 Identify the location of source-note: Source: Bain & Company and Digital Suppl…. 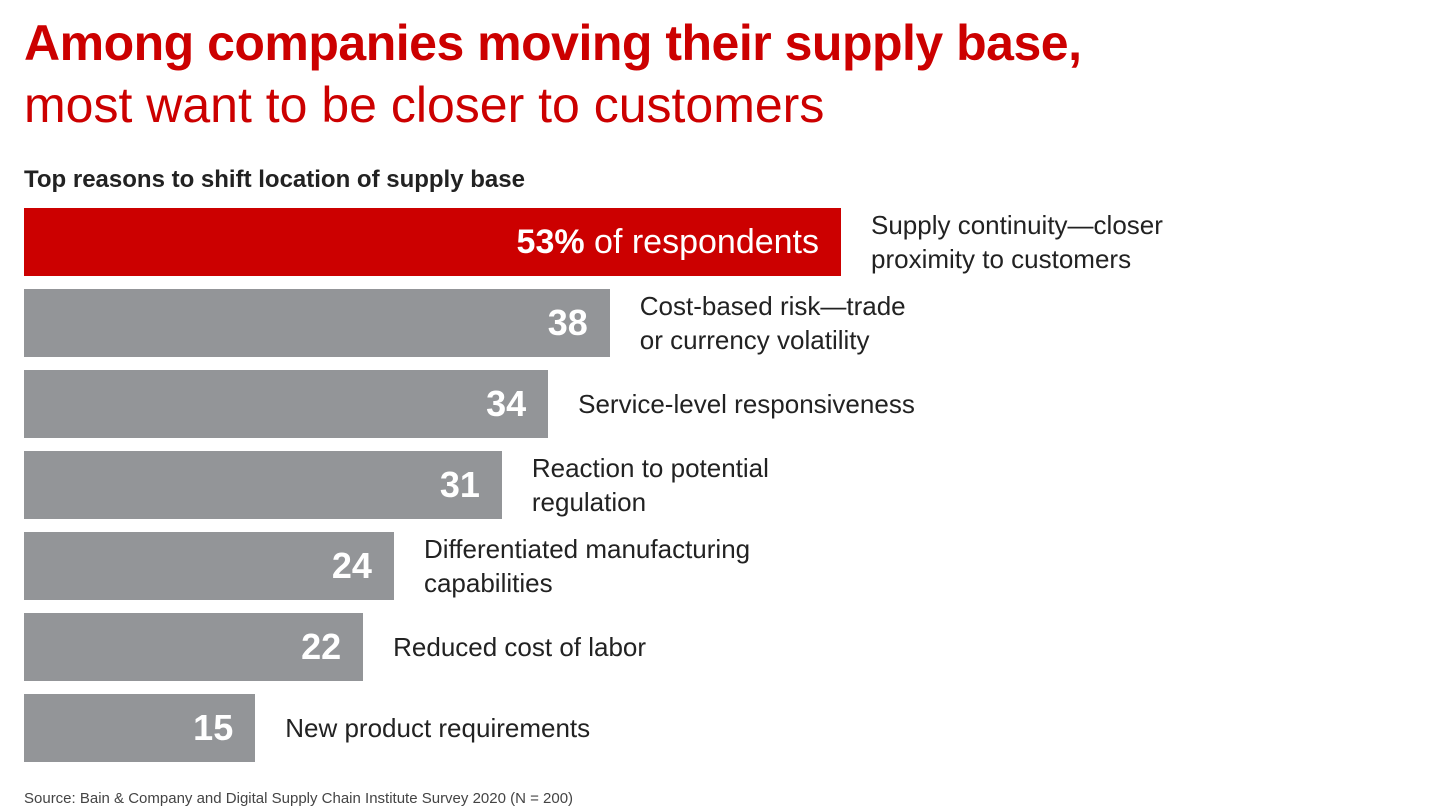
(299, 798).